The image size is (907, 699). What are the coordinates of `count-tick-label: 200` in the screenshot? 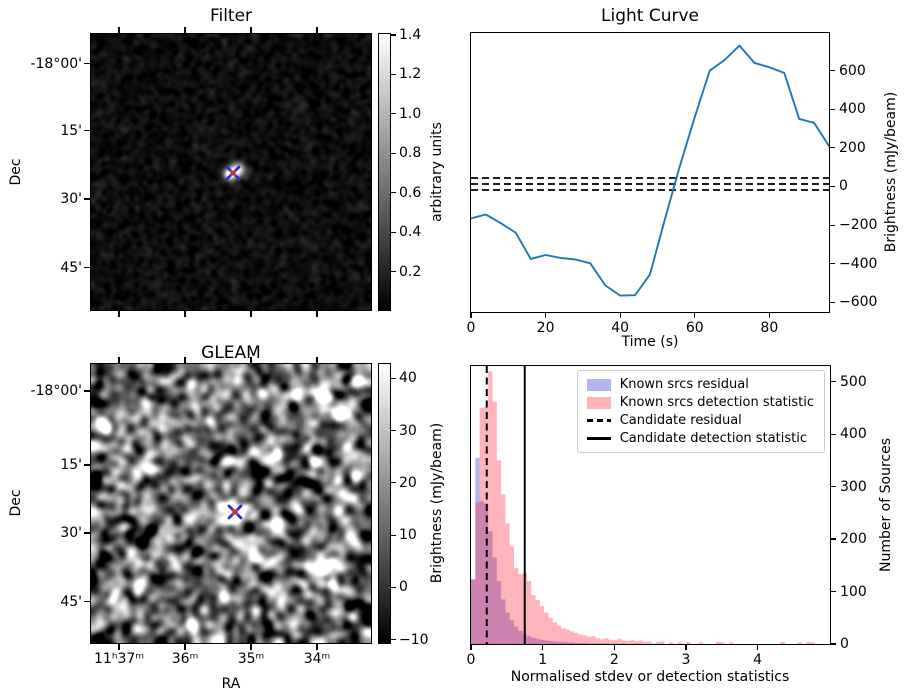 It's located at (853, 539).